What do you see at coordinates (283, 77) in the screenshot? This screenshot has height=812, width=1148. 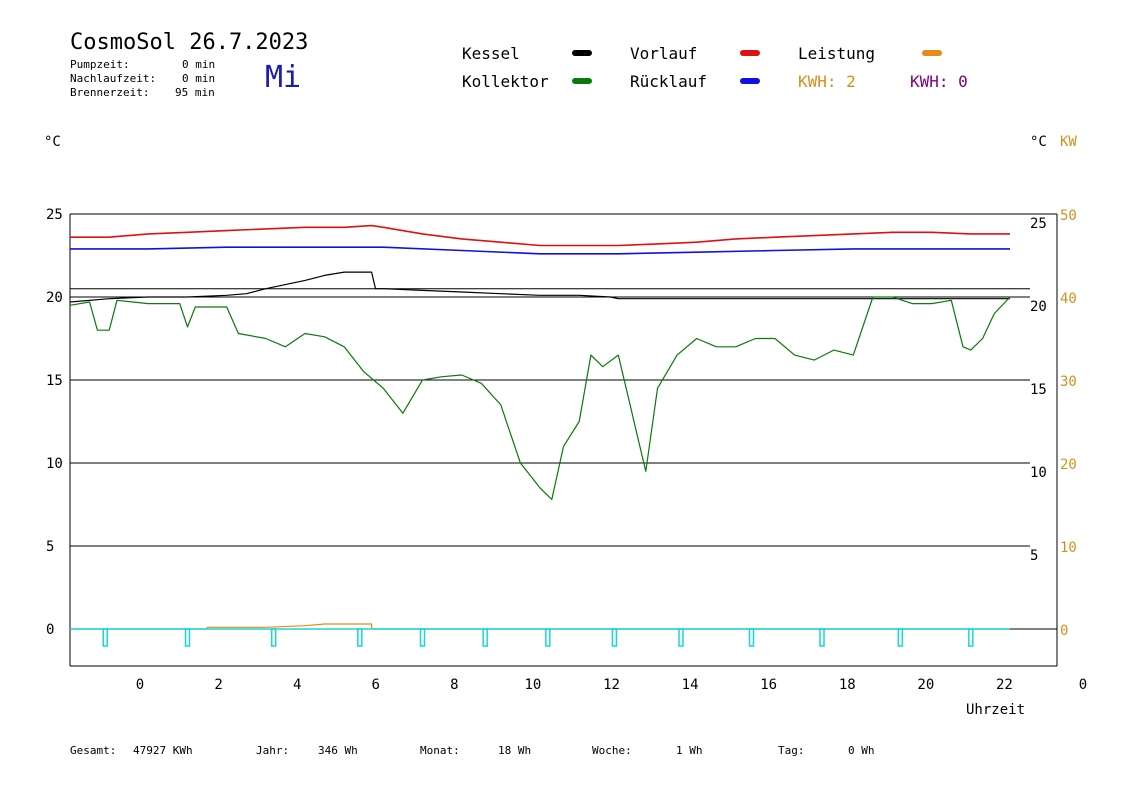 I see `weekday-label: Mi` at bounding box center [283, 77].